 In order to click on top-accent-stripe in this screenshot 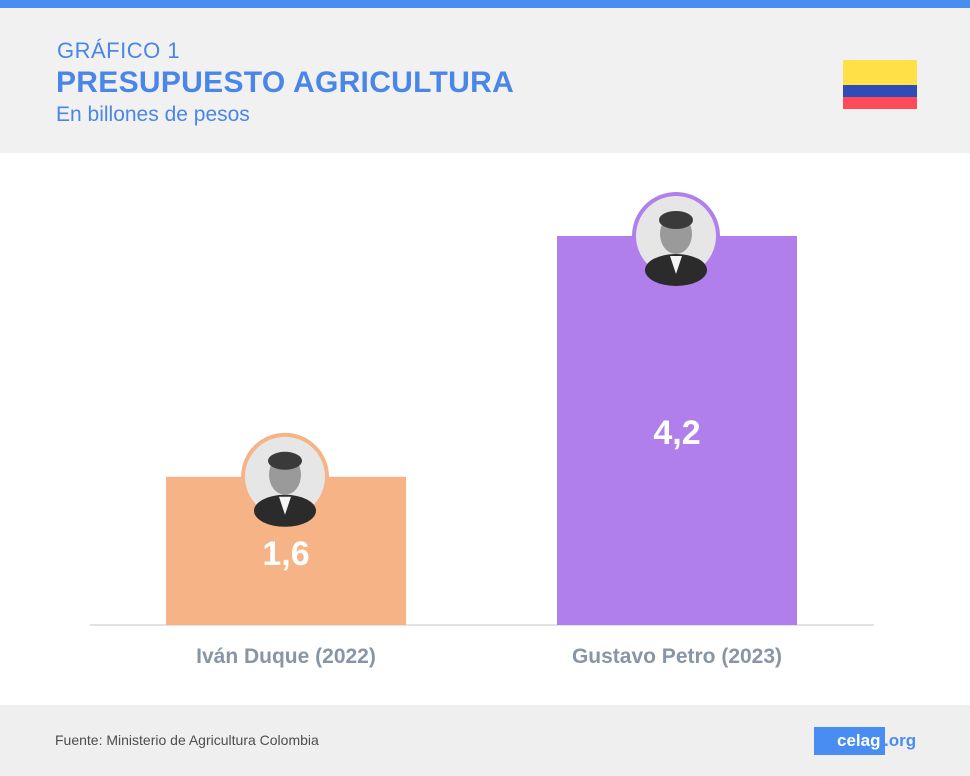, I will do `click(485, 4)`.